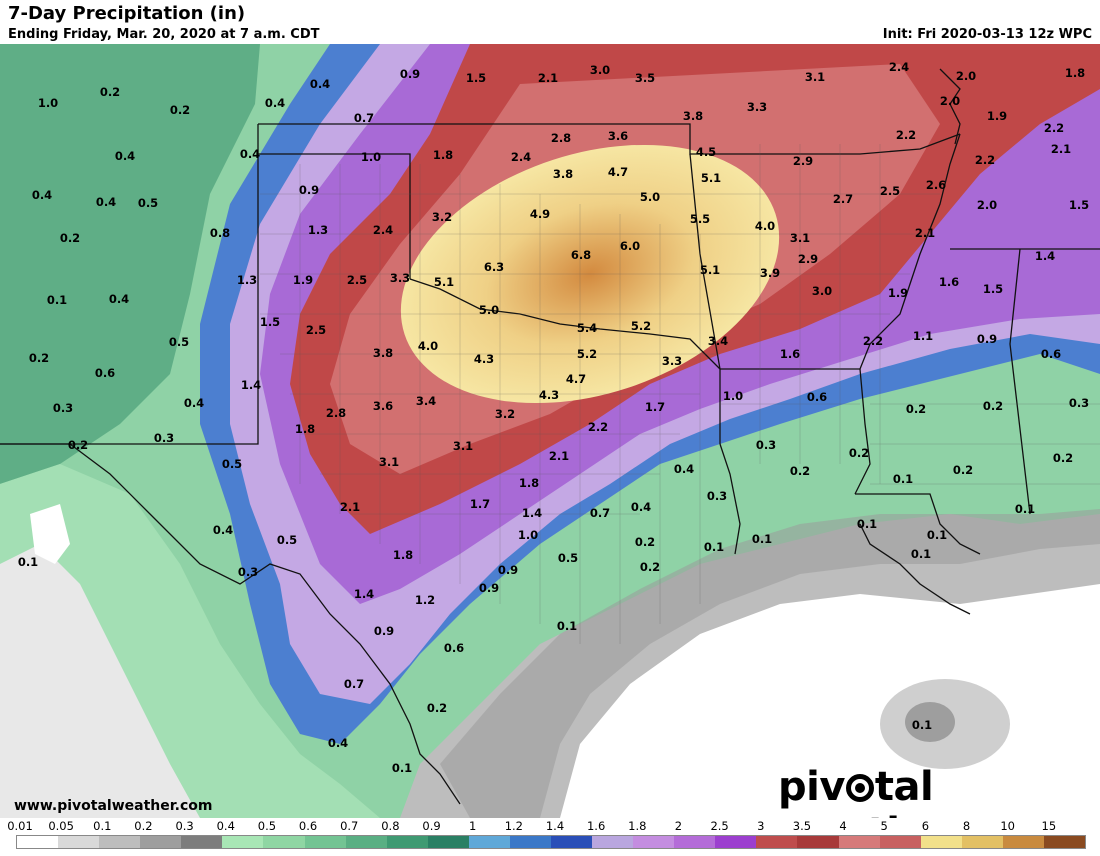 The width and height of the screenshot is (1100, 856). I want to click on precip-value-label: 3.4, so click(426, 401).